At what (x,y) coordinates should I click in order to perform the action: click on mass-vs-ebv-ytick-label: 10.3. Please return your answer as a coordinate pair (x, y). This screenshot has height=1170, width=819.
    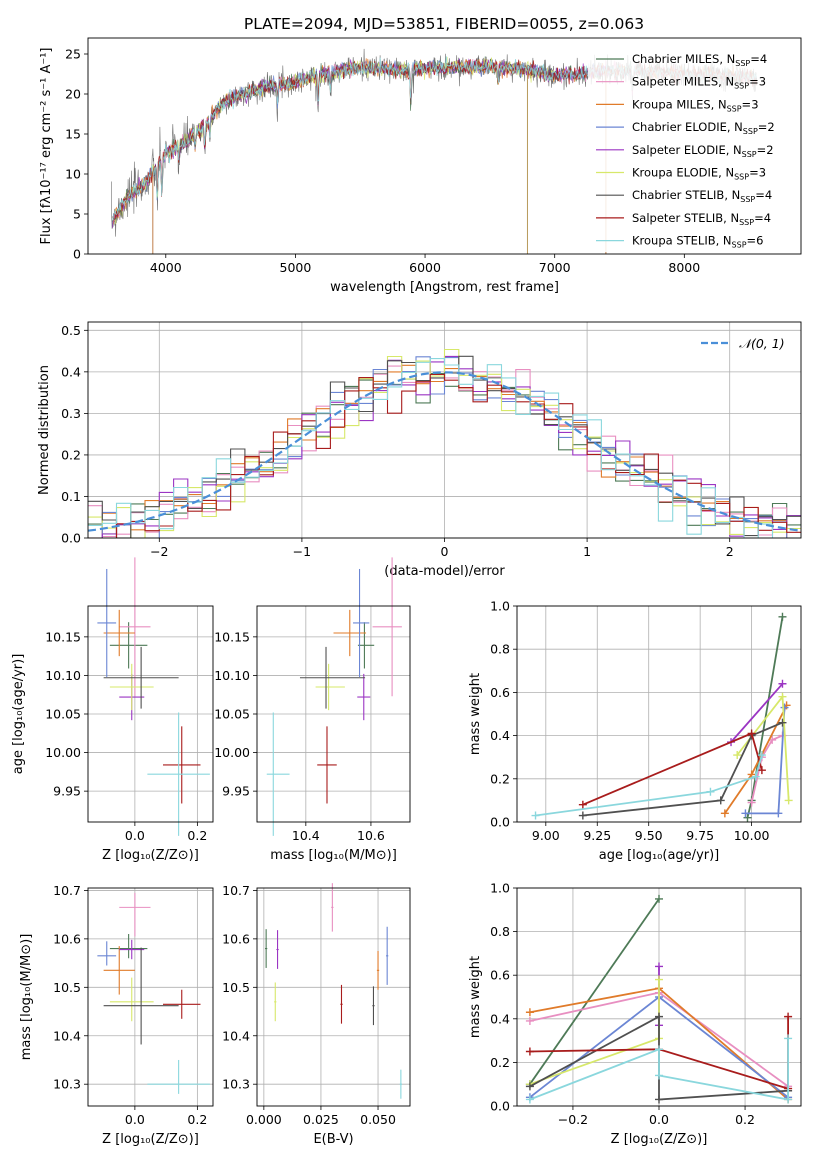
    Looking at the image, I should click on (236, 1084).